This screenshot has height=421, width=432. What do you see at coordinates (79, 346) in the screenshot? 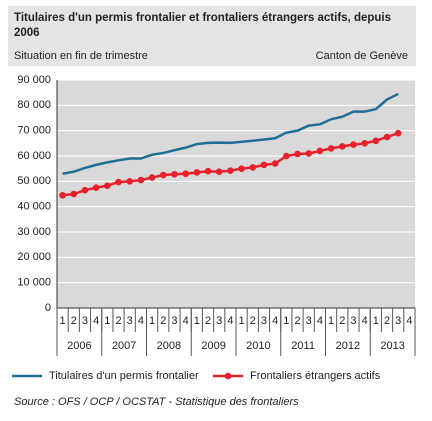
I see `year-label: 2006` at bounding box center [79, 346].